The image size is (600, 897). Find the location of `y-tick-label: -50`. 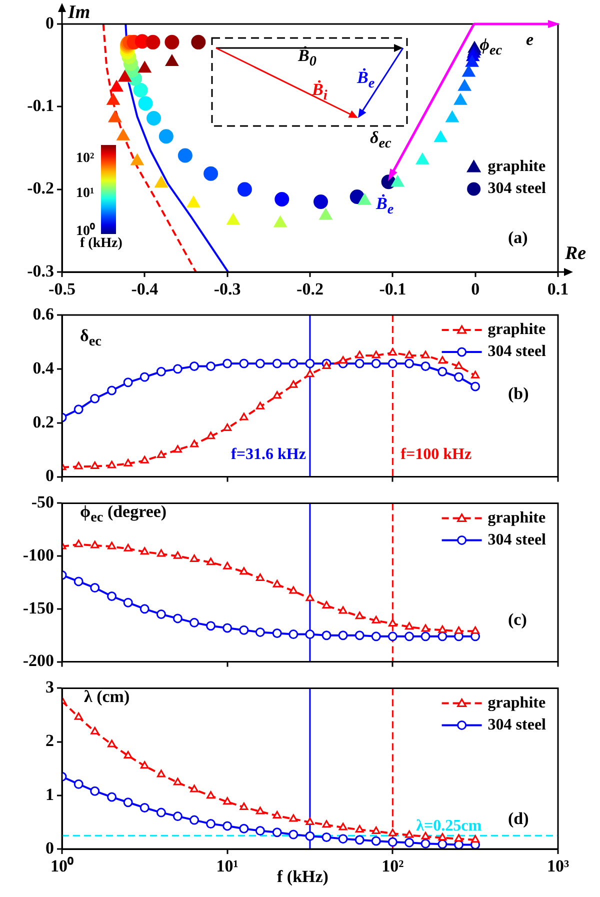

y-tick-label: -50 is located at coordinates (42, 502).